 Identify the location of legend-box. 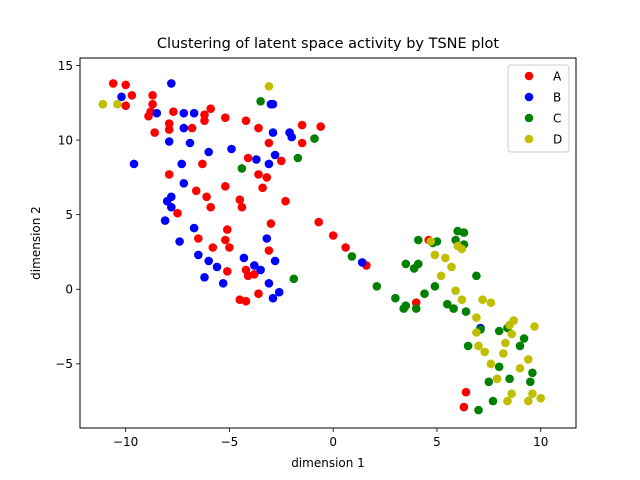
(538, 108).